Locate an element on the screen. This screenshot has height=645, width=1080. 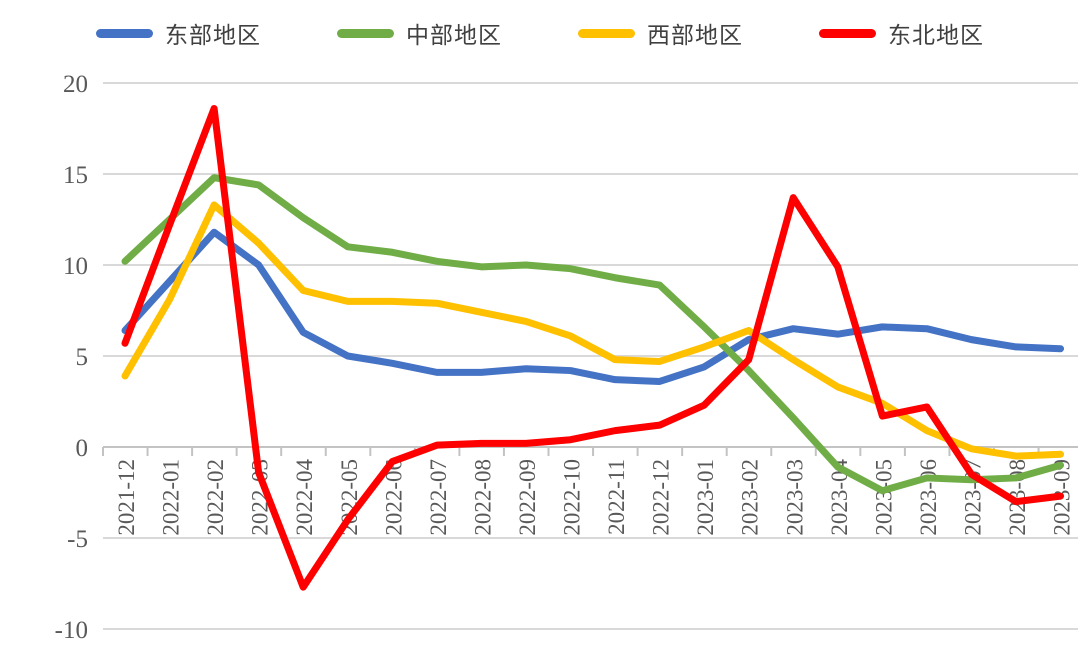
x-tick-label: 2022-01 is located at coordinates (171, 497).